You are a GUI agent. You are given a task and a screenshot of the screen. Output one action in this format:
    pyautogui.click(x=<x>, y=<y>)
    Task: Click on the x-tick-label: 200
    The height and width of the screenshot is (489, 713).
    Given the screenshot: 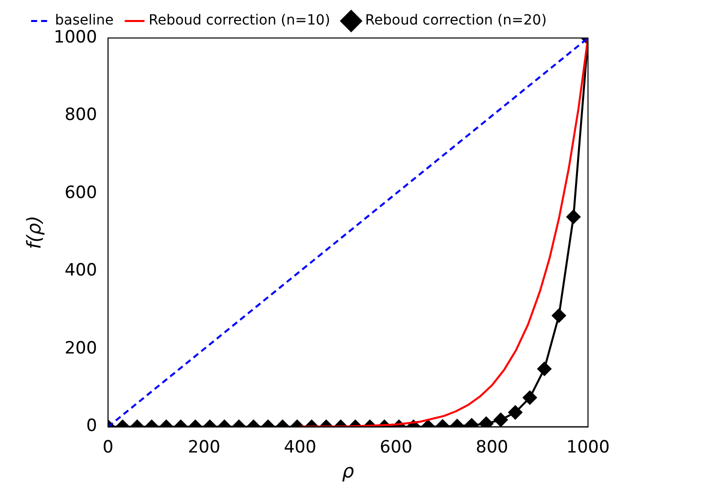 What is the action you would take?
    pyautogui.click(x=204, y=447)
    